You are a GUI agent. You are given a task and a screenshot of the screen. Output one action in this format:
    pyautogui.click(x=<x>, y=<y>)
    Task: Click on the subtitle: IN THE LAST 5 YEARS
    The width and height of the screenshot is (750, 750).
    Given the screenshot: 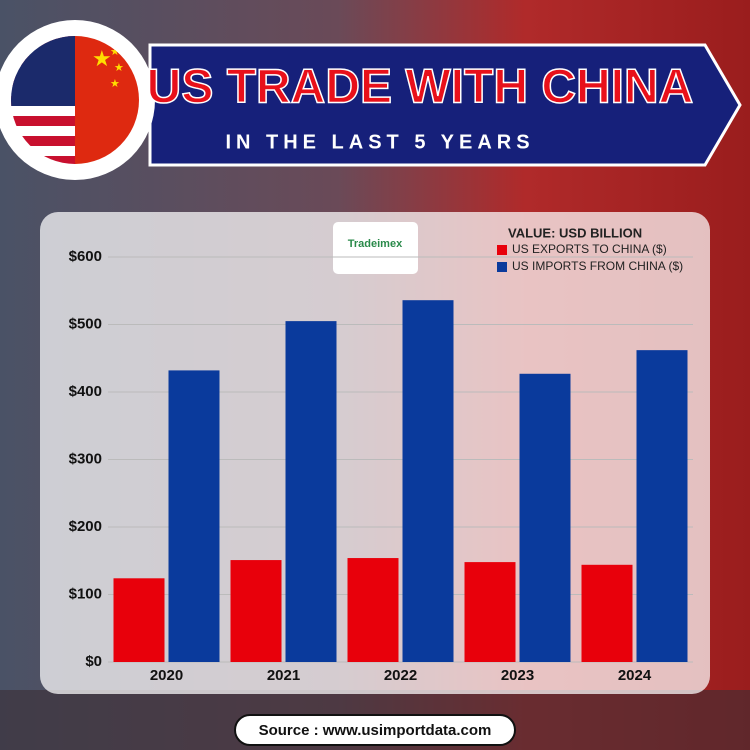 What is the action you would take?
    pyautogui.click(x=379, y=142)
    